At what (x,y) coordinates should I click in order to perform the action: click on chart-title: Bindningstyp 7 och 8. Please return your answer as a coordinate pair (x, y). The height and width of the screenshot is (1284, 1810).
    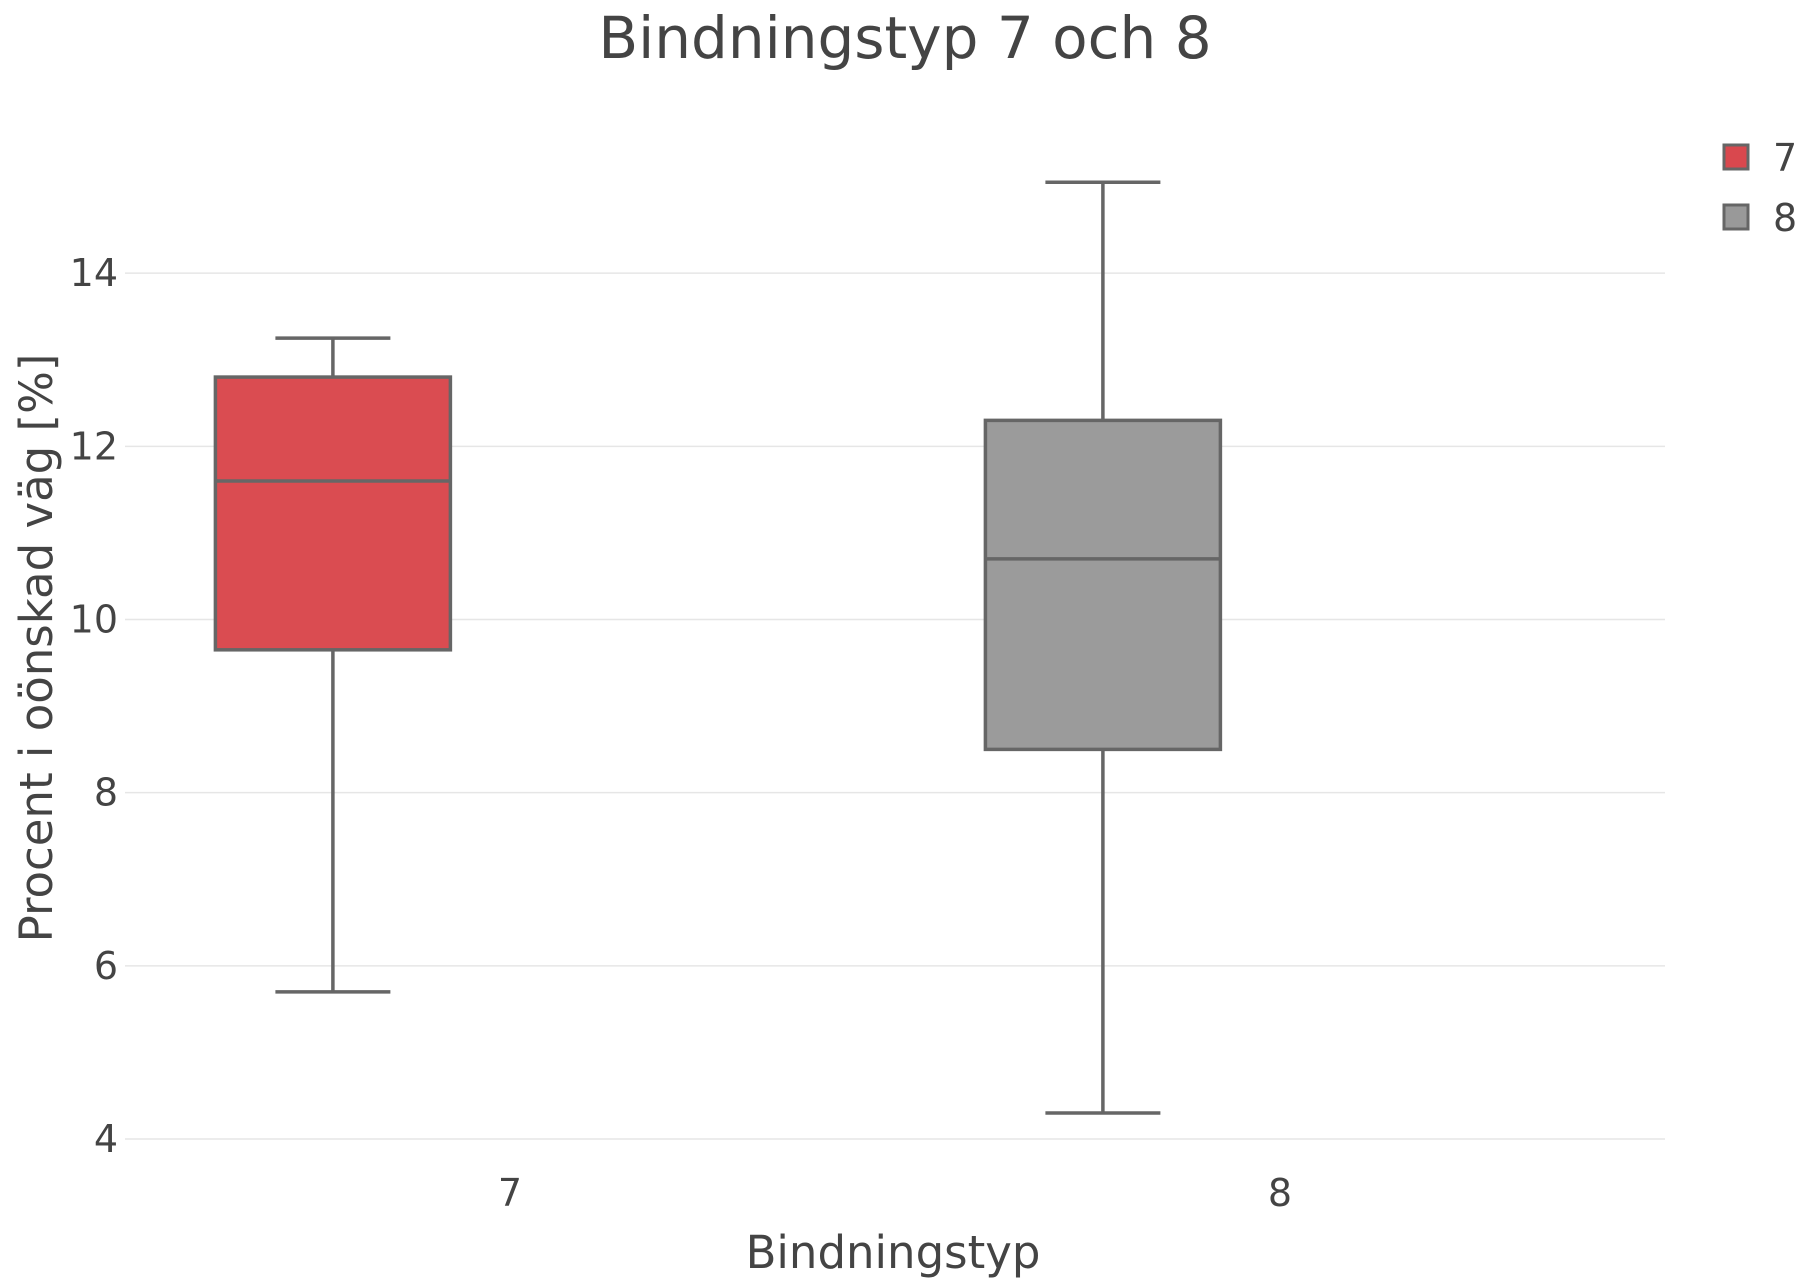
    Looking at the image, I should click on (904, 38).